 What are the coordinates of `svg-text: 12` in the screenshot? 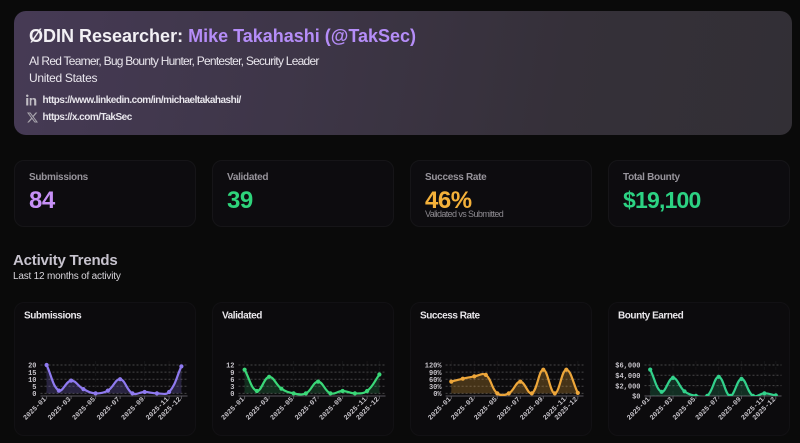 It's located at (230, 366).